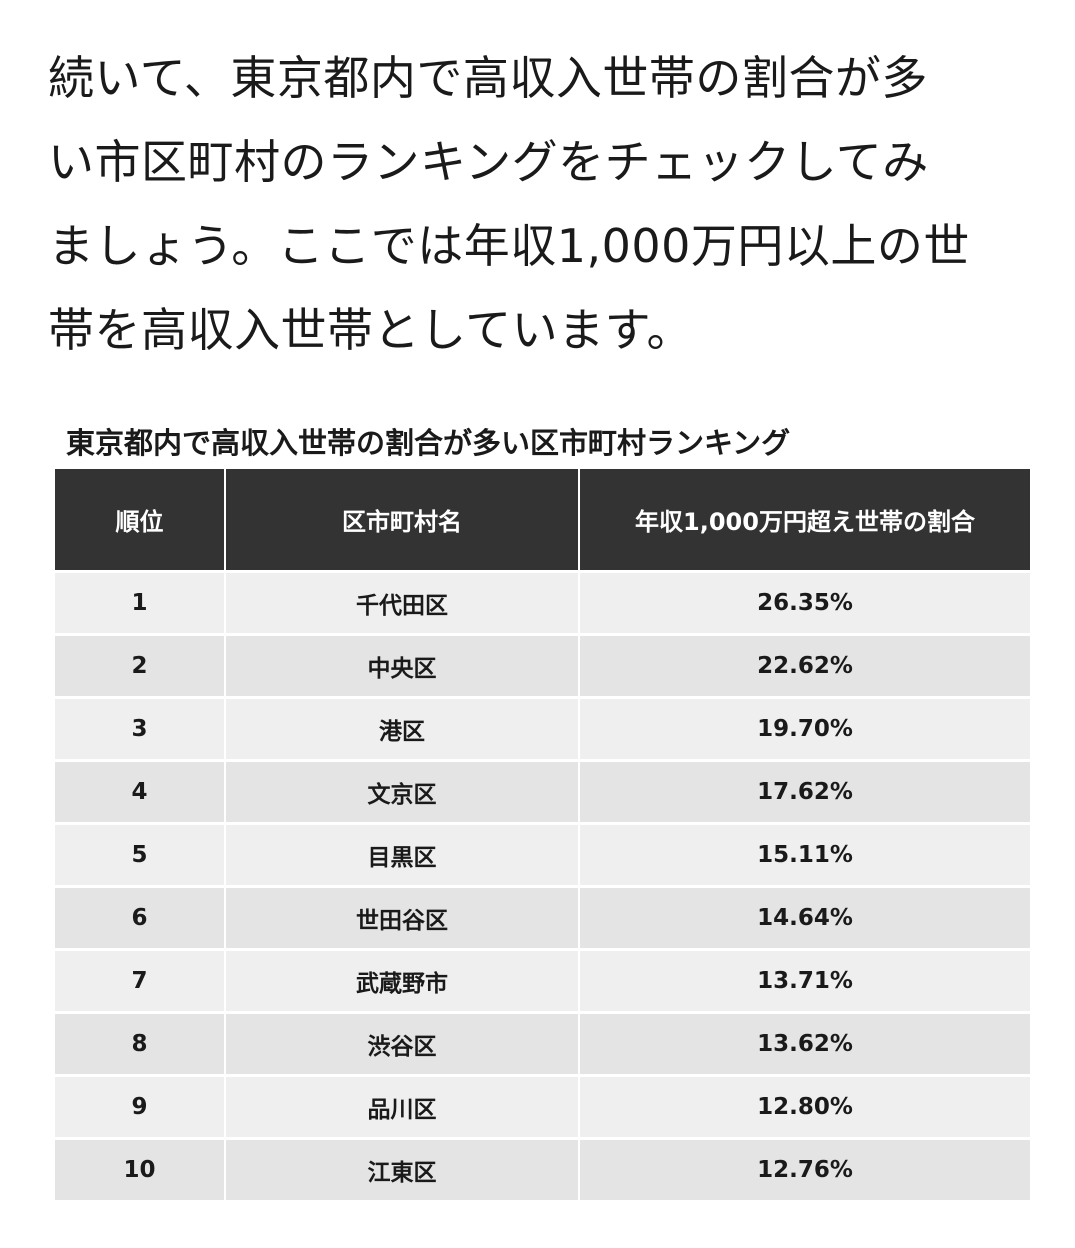  I want to click on name-cell: 千代田区, so click(402, 603).